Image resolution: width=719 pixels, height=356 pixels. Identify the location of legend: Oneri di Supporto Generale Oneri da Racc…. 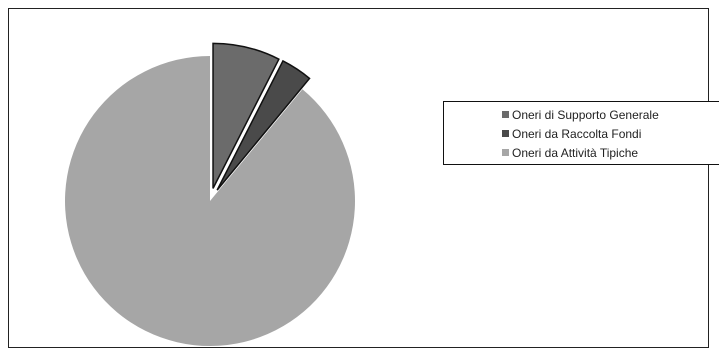
(581, 133).